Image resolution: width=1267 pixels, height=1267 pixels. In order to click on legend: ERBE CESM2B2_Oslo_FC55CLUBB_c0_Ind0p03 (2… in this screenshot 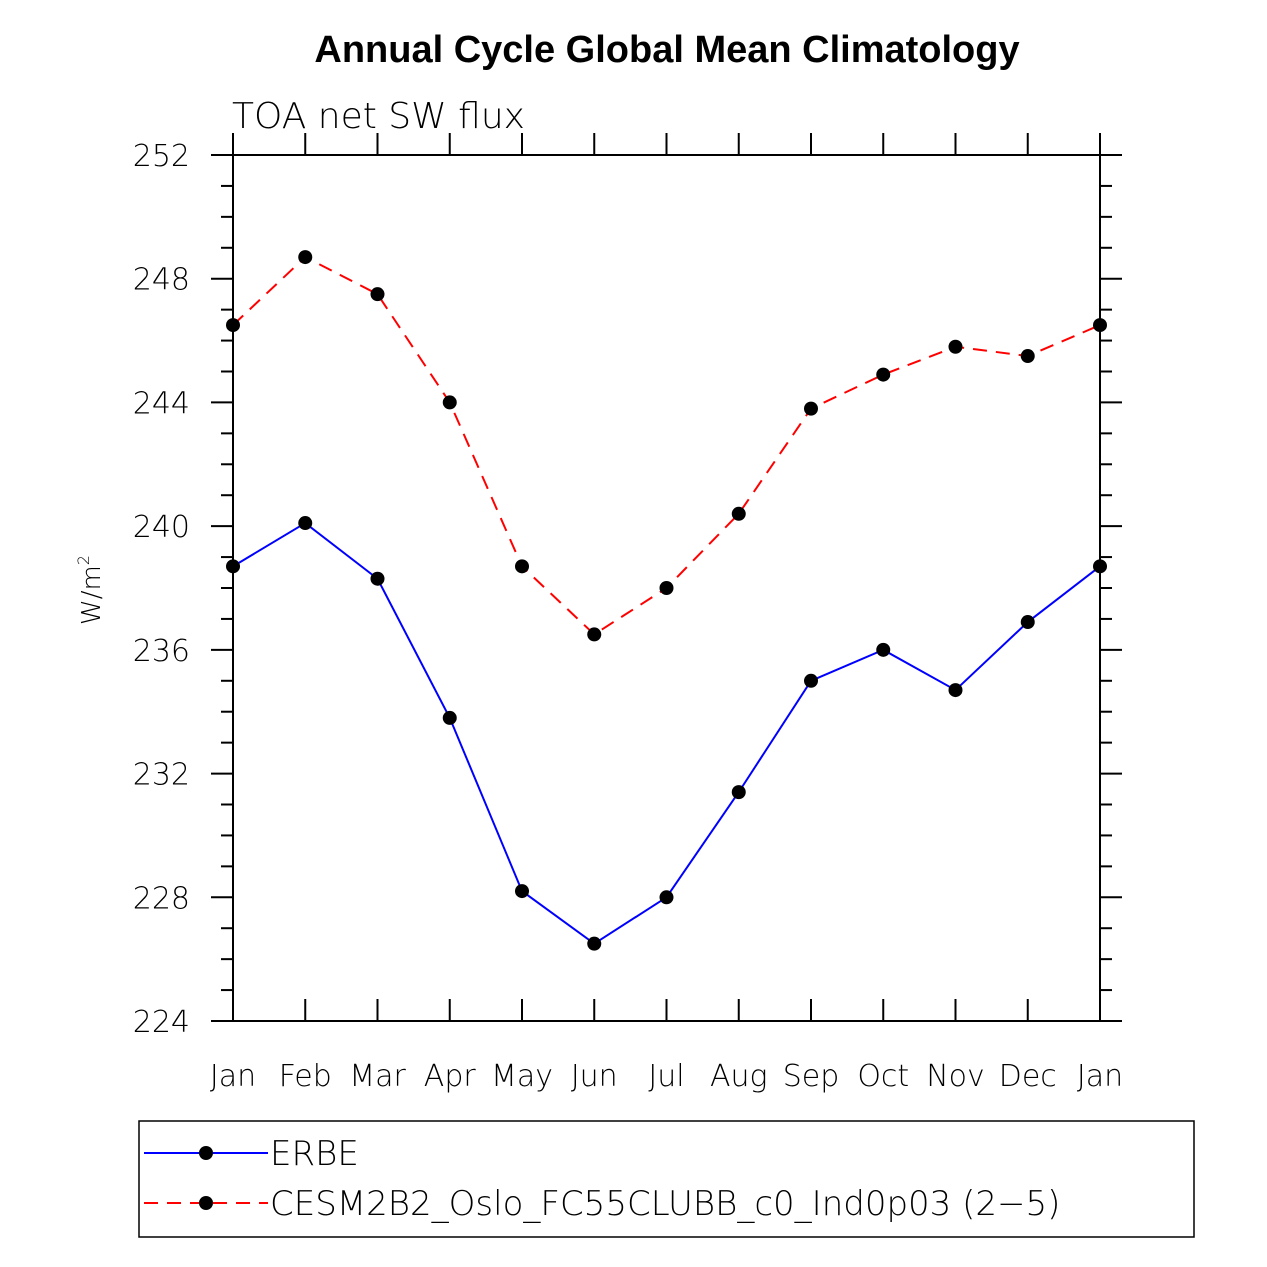, I will do `click(666, 1179)`.